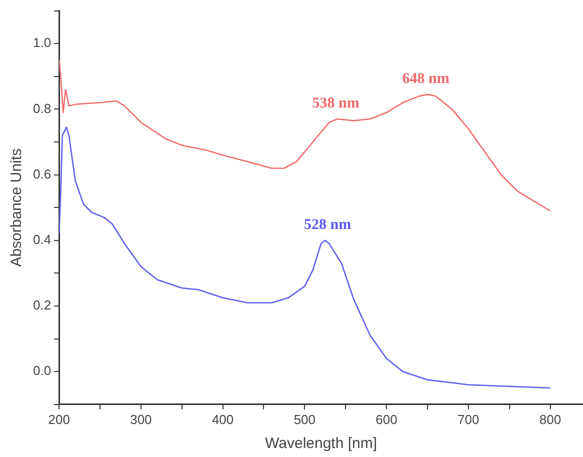 Image resolution: width=583 pixels, height=457 pixels. Describe the element at coordinates (42, 305) in the screenshot. I see `y-tick-label: 0.2` at that location.